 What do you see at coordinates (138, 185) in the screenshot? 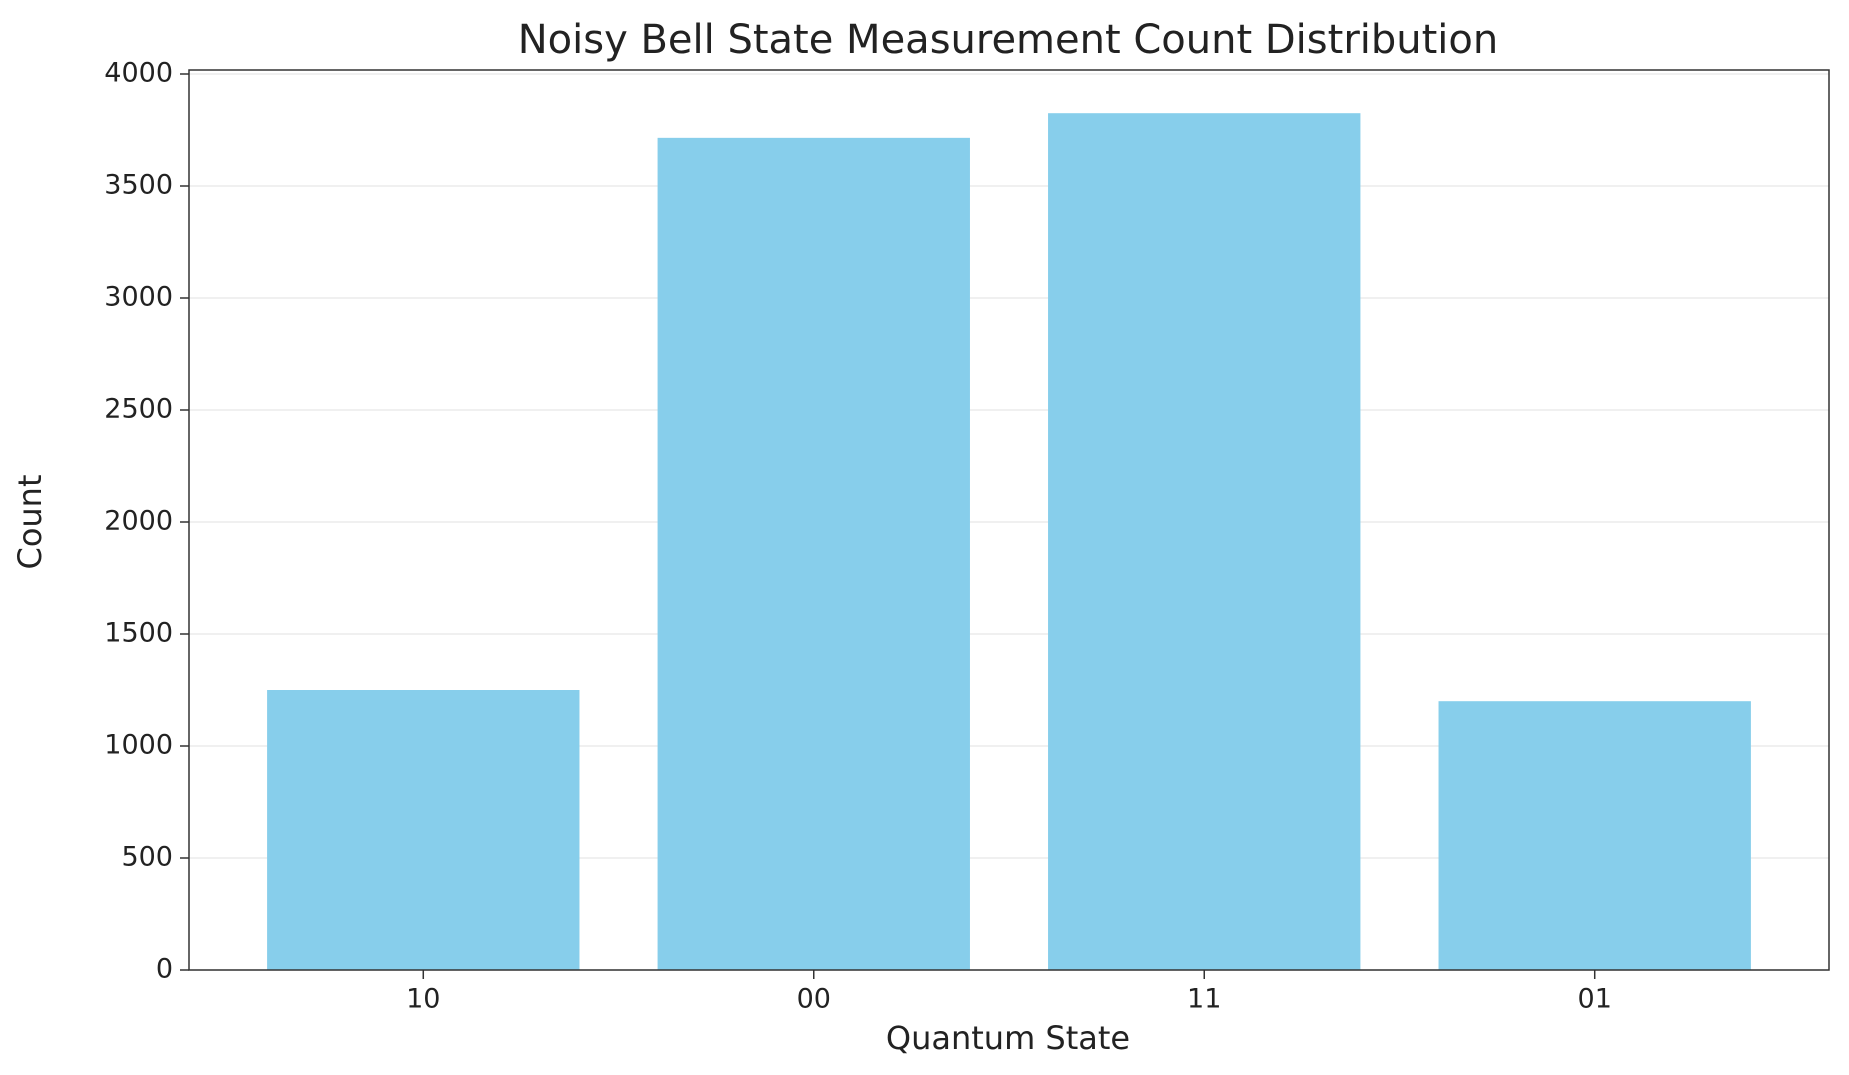
I see `y-tick-label: 3500` at bounding box center [138, 185].